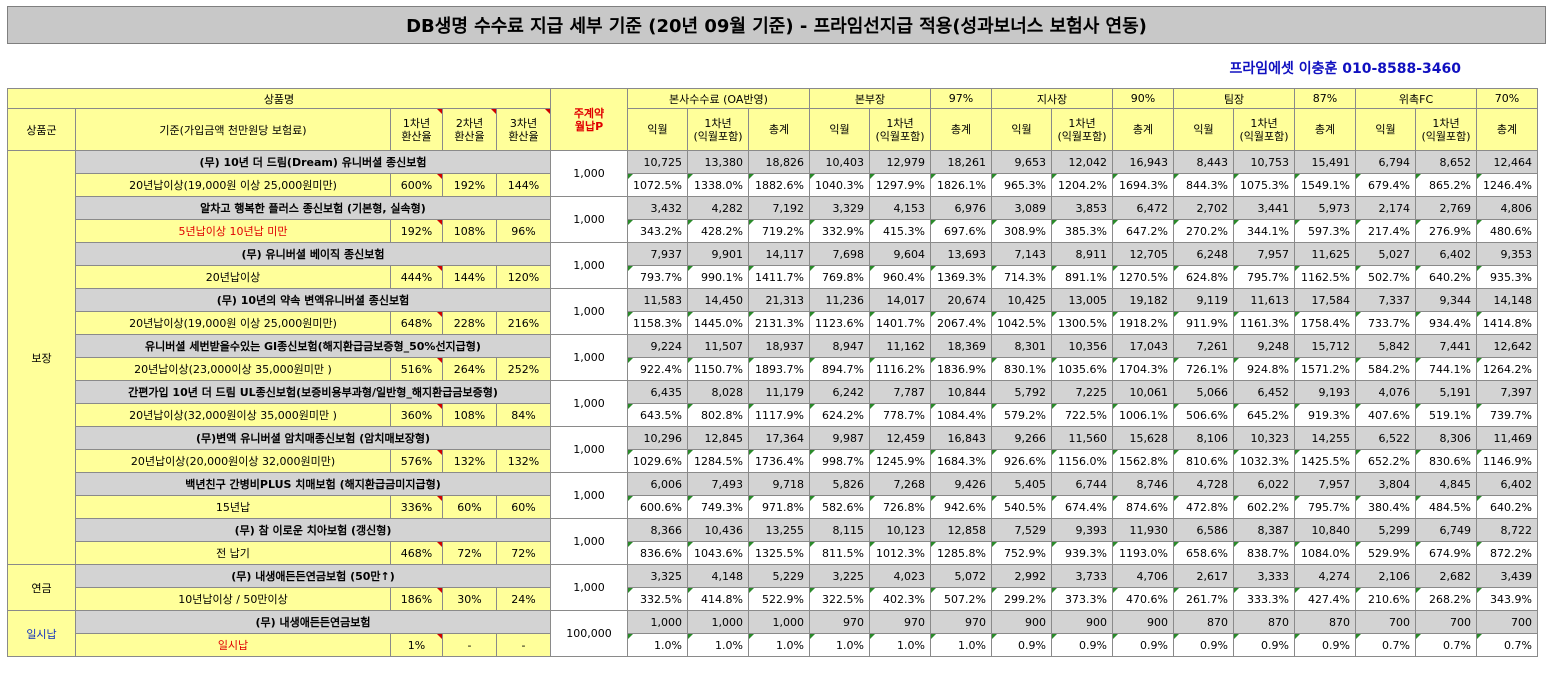 The height and width of the screenshot is (690, 1553). Describe the element at coordinates (657, 530) in the screenshot. I see `commission-amount: 8,366` at that location.